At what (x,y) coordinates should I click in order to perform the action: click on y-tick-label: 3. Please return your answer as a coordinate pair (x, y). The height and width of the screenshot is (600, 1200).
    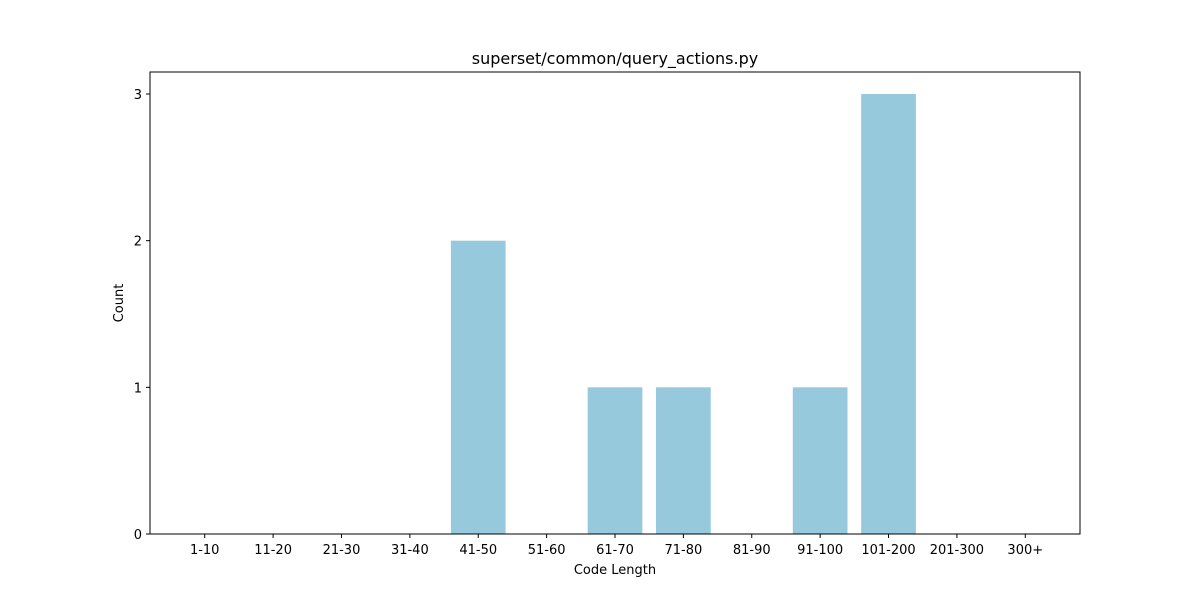
    Looking at the image, I should click on (138, 95).